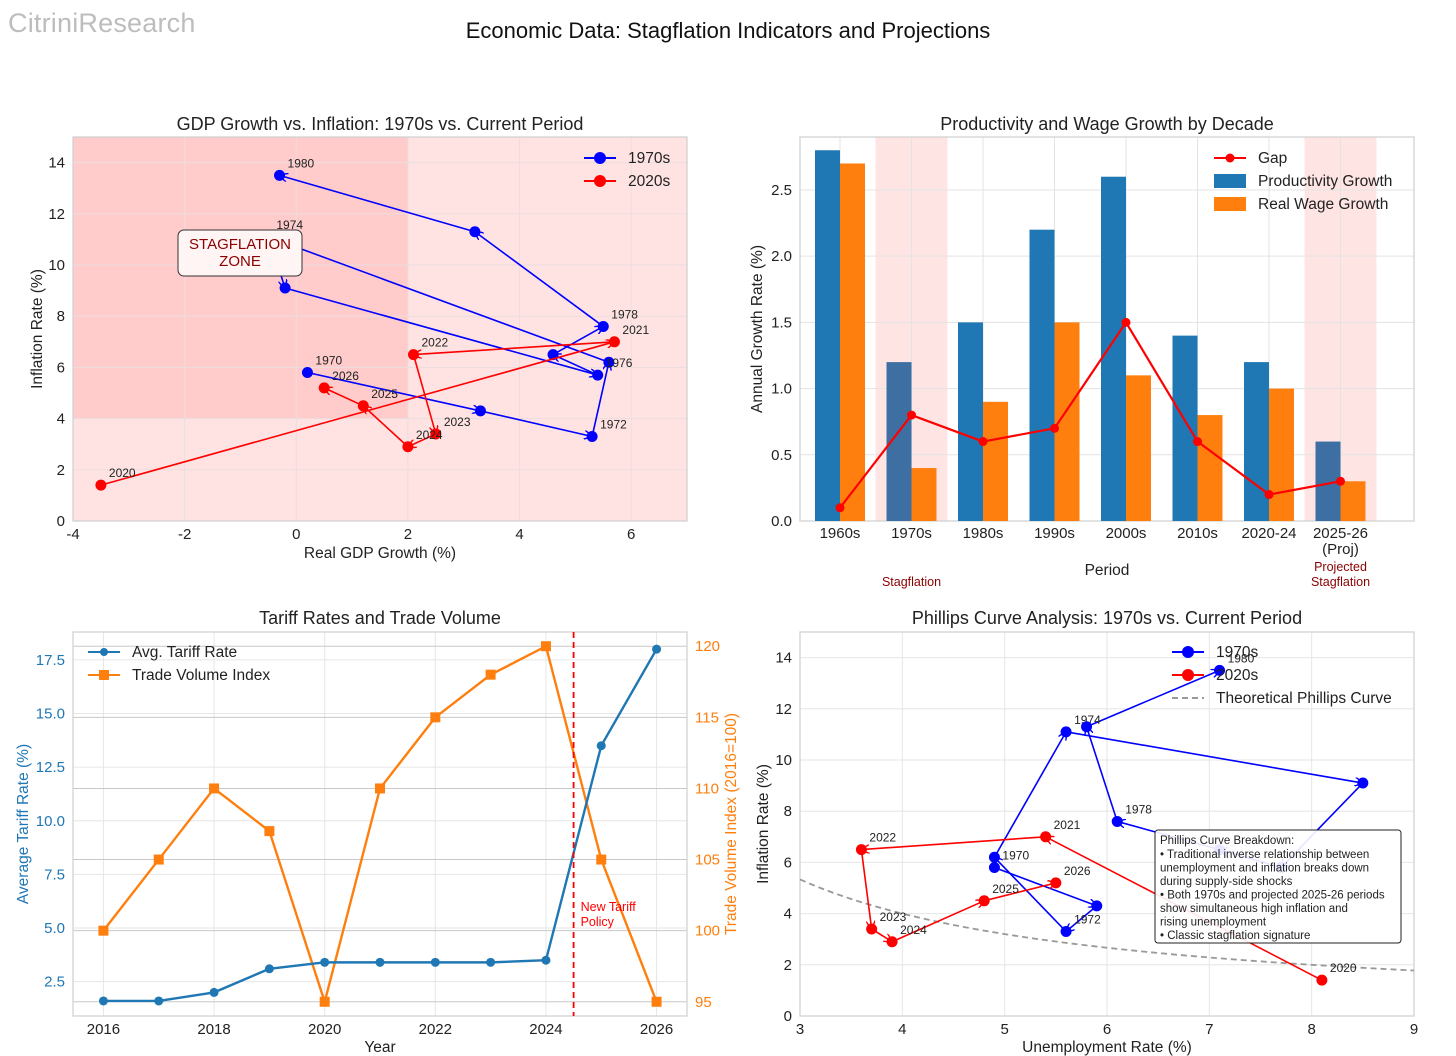  Describe the element at coordinates (781, 322) in the screenshot. I see `y-tick-label: 1.5` at that location.